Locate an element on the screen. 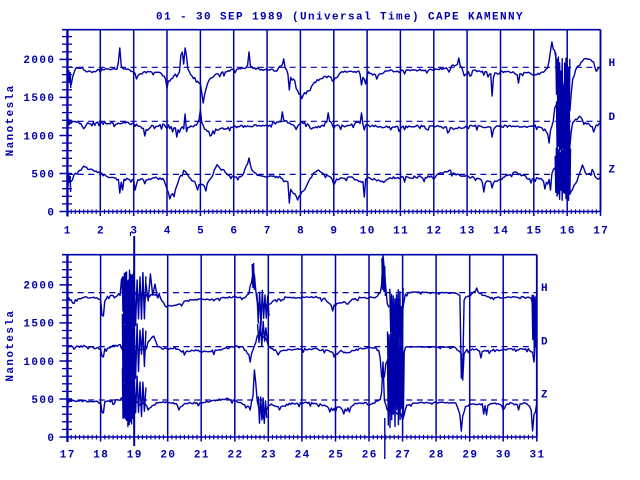  svg-text: 11 is located at coordinates (401, 232).